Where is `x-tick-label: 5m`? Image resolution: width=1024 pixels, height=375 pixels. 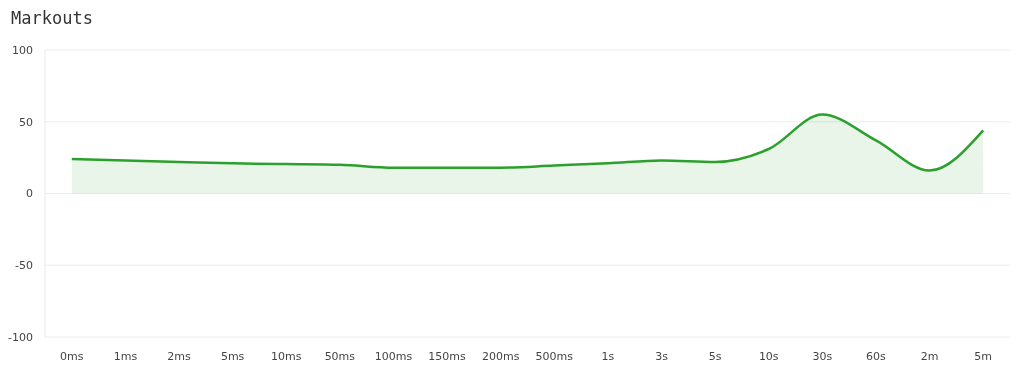 x-tick-label: 5m is located at coordinates (983, 356).